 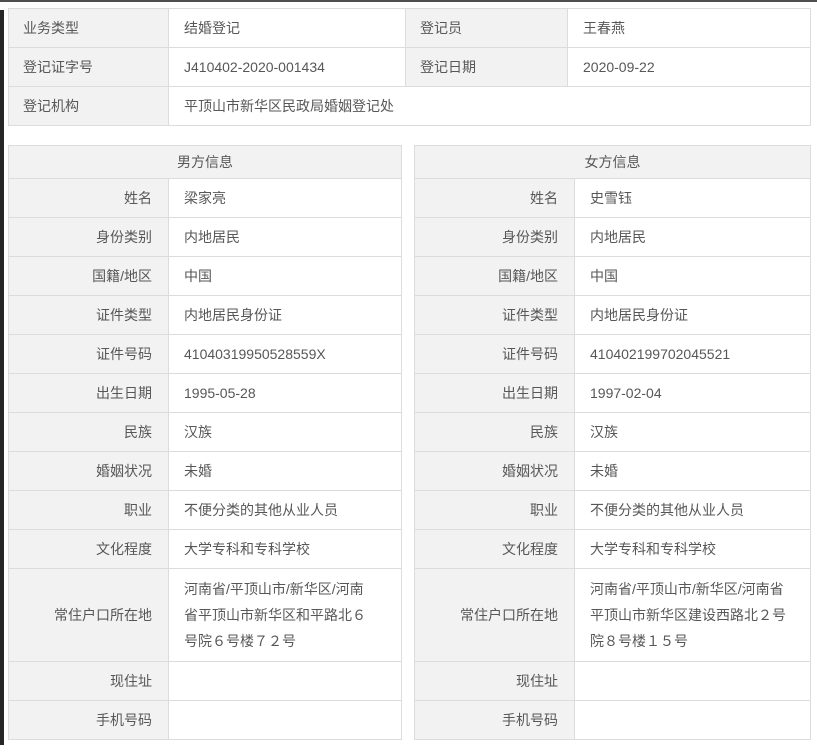 I want to click on registration-date-value: 2020-09-22, so click(x=689, y=67).